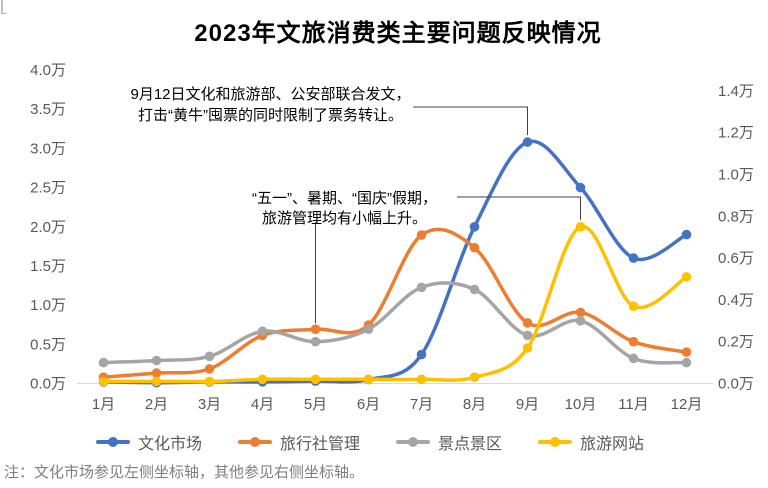 The height and width of the screenshot is (488, 768). What do you see at coordinates (421, 404) in the screenshot?
I see `x-axis-month-label: 7月` at bounding box center [421, 404].